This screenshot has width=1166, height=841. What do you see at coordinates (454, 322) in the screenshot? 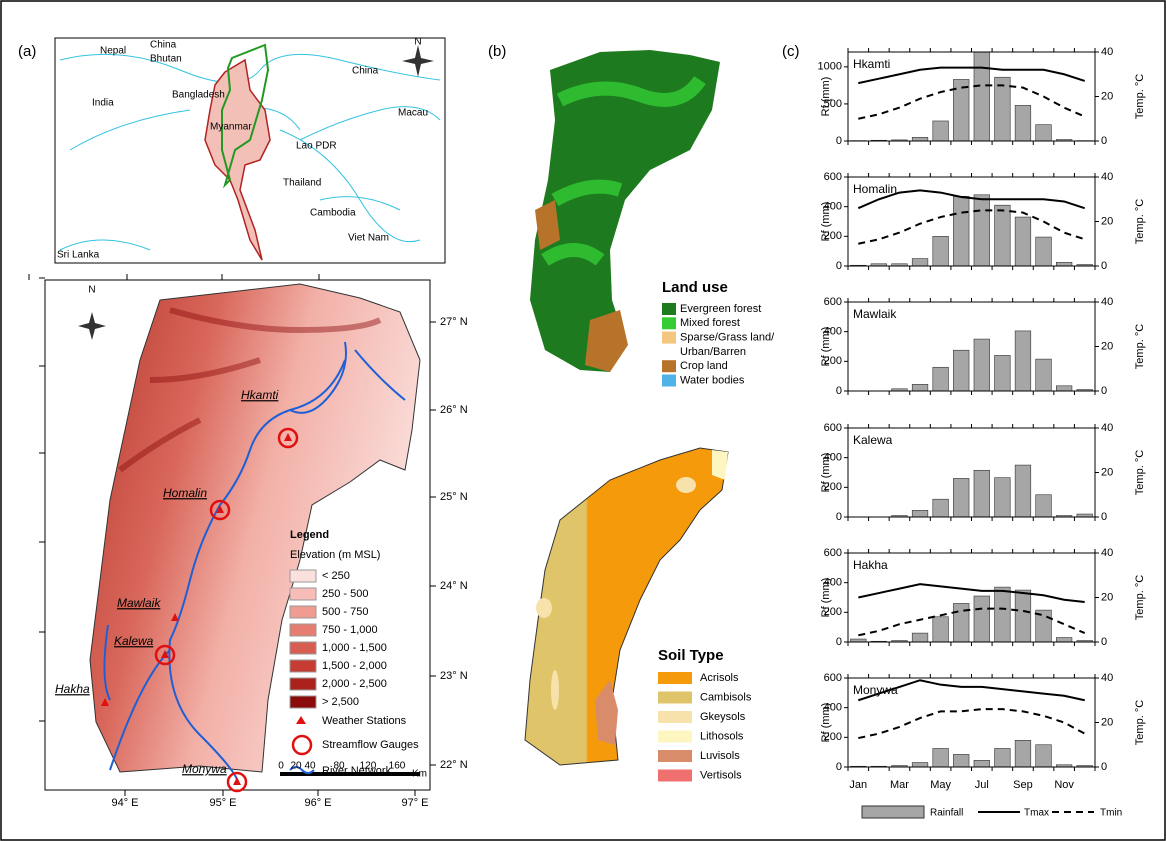
I see `lat-label: 27° N` at bounding box center [454, 322].